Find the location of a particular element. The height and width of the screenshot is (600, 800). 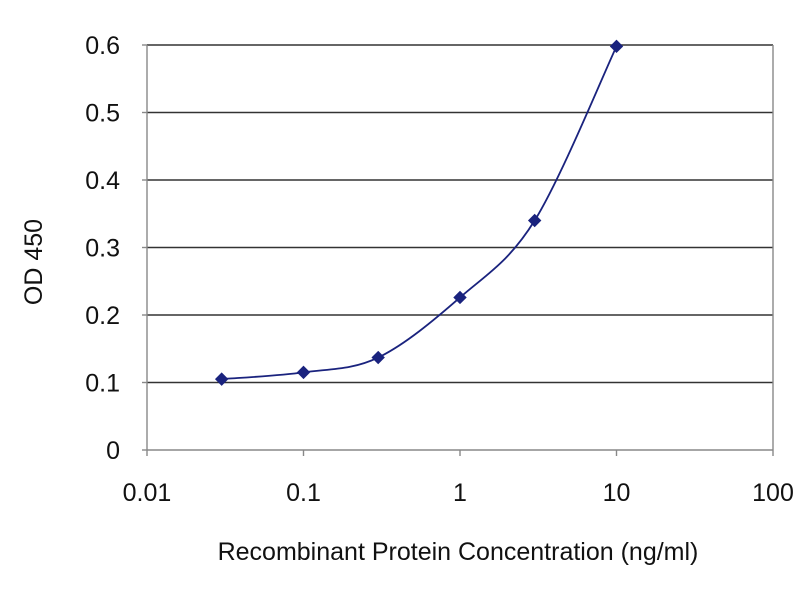

x-tick-label-3: 10 is located at coordinates (617, 493).